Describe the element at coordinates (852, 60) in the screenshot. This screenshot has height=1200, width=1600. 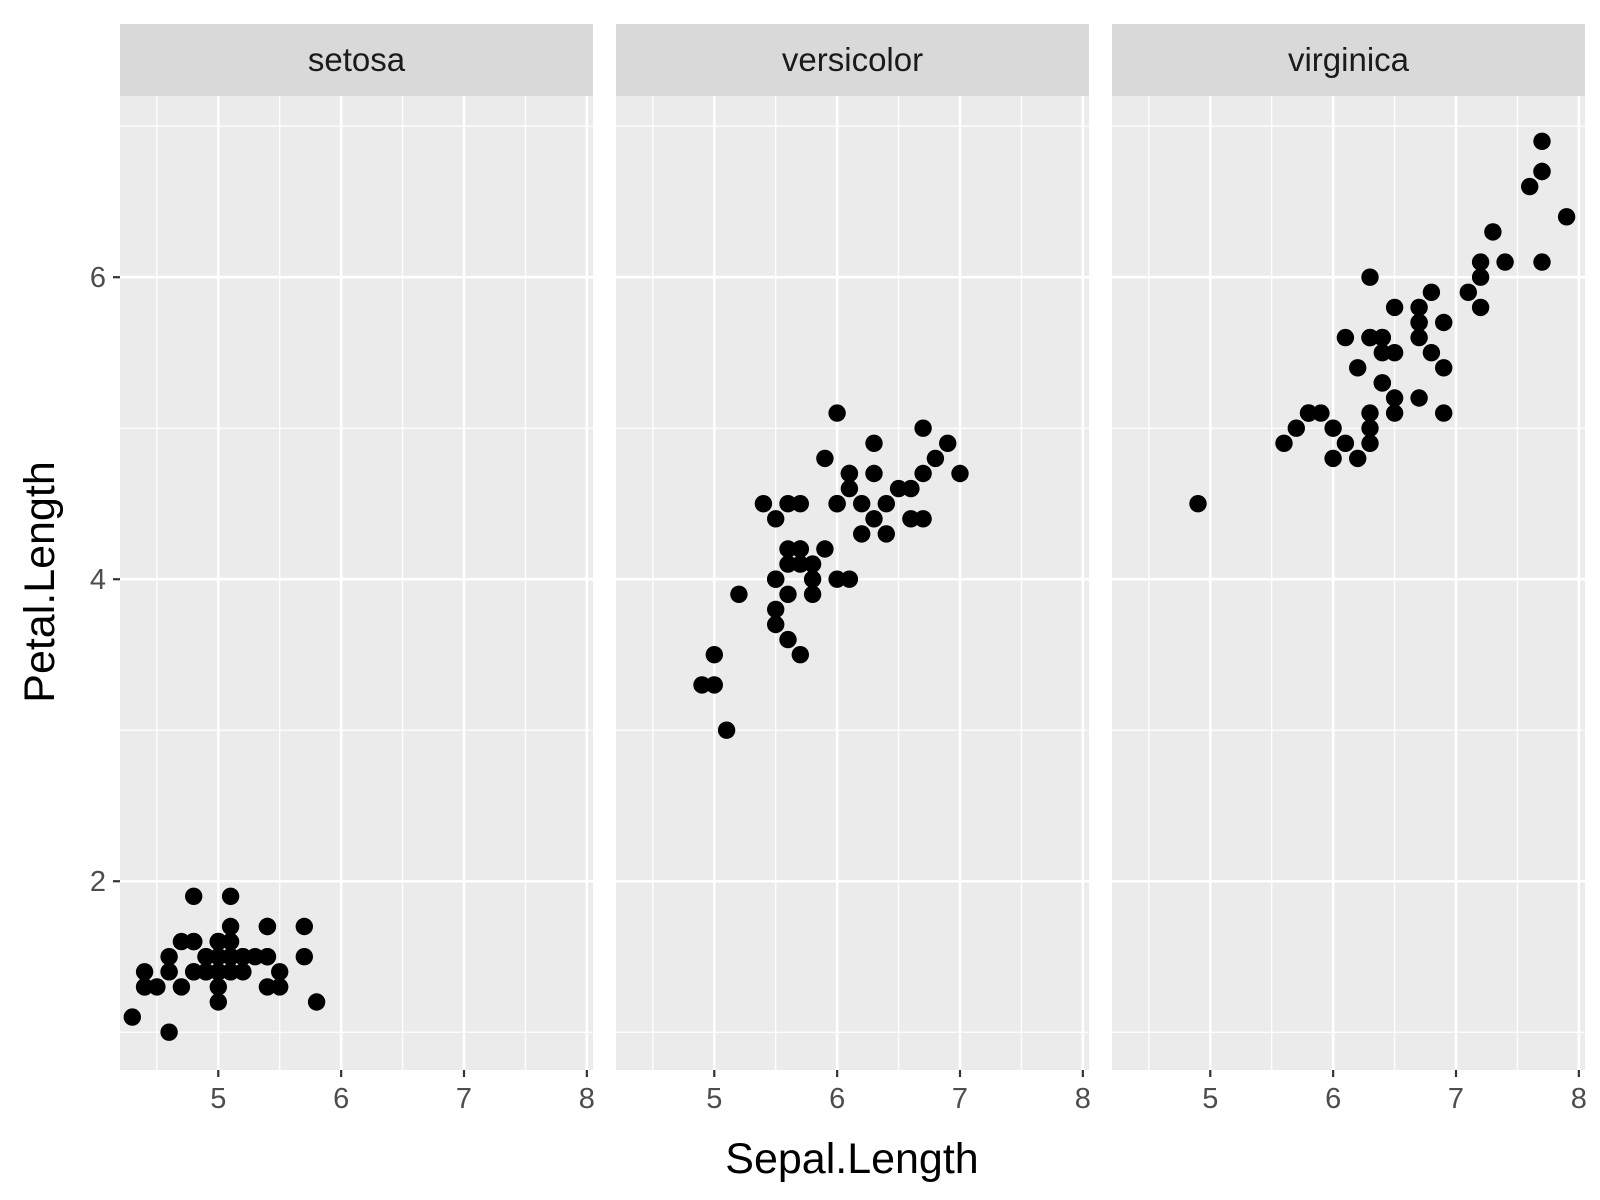
I see `facet-strip` at that location.